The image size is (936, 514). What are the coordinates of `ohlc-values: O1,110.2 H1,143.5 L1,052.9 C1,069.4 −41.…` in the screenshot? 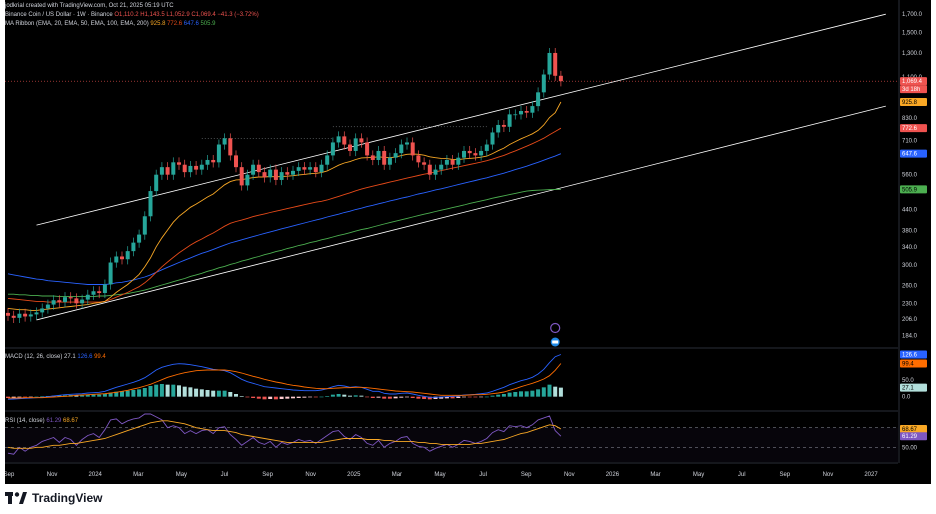 It's located at (186, 15).